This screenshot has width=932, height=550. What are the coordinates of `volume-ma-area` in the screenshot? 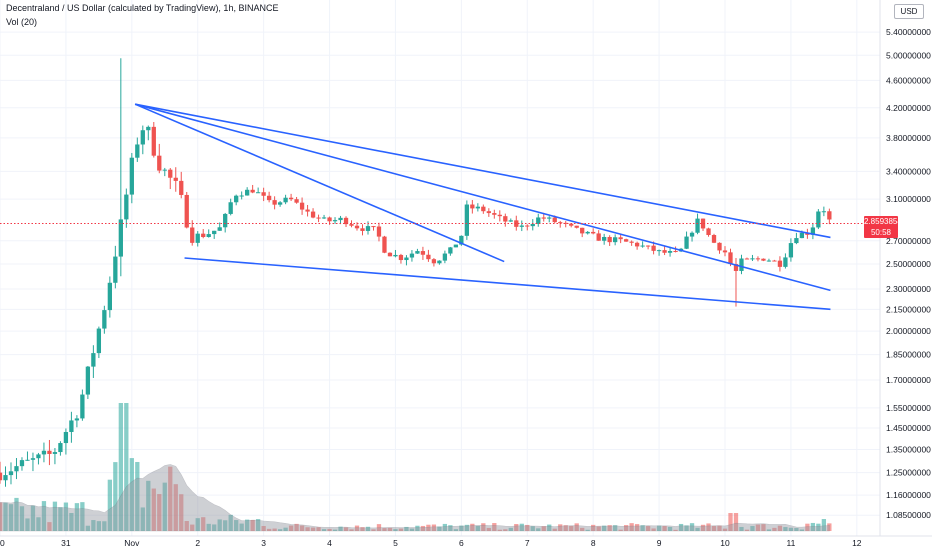 It's located at (415, 498).